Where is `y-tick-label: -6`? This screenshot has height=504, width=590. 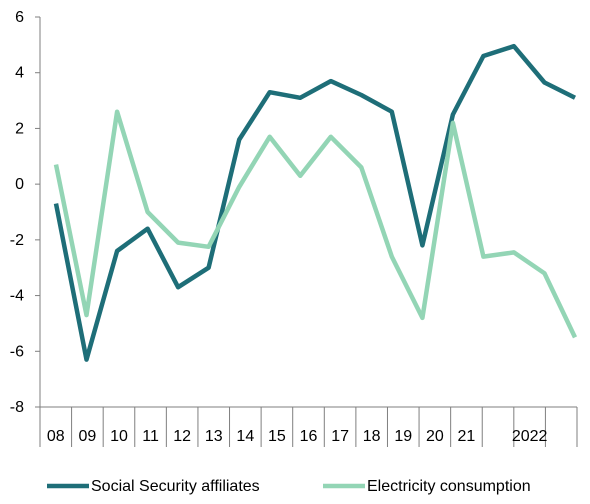
y-tick-label: -6 is located at coordinates (17, 351).